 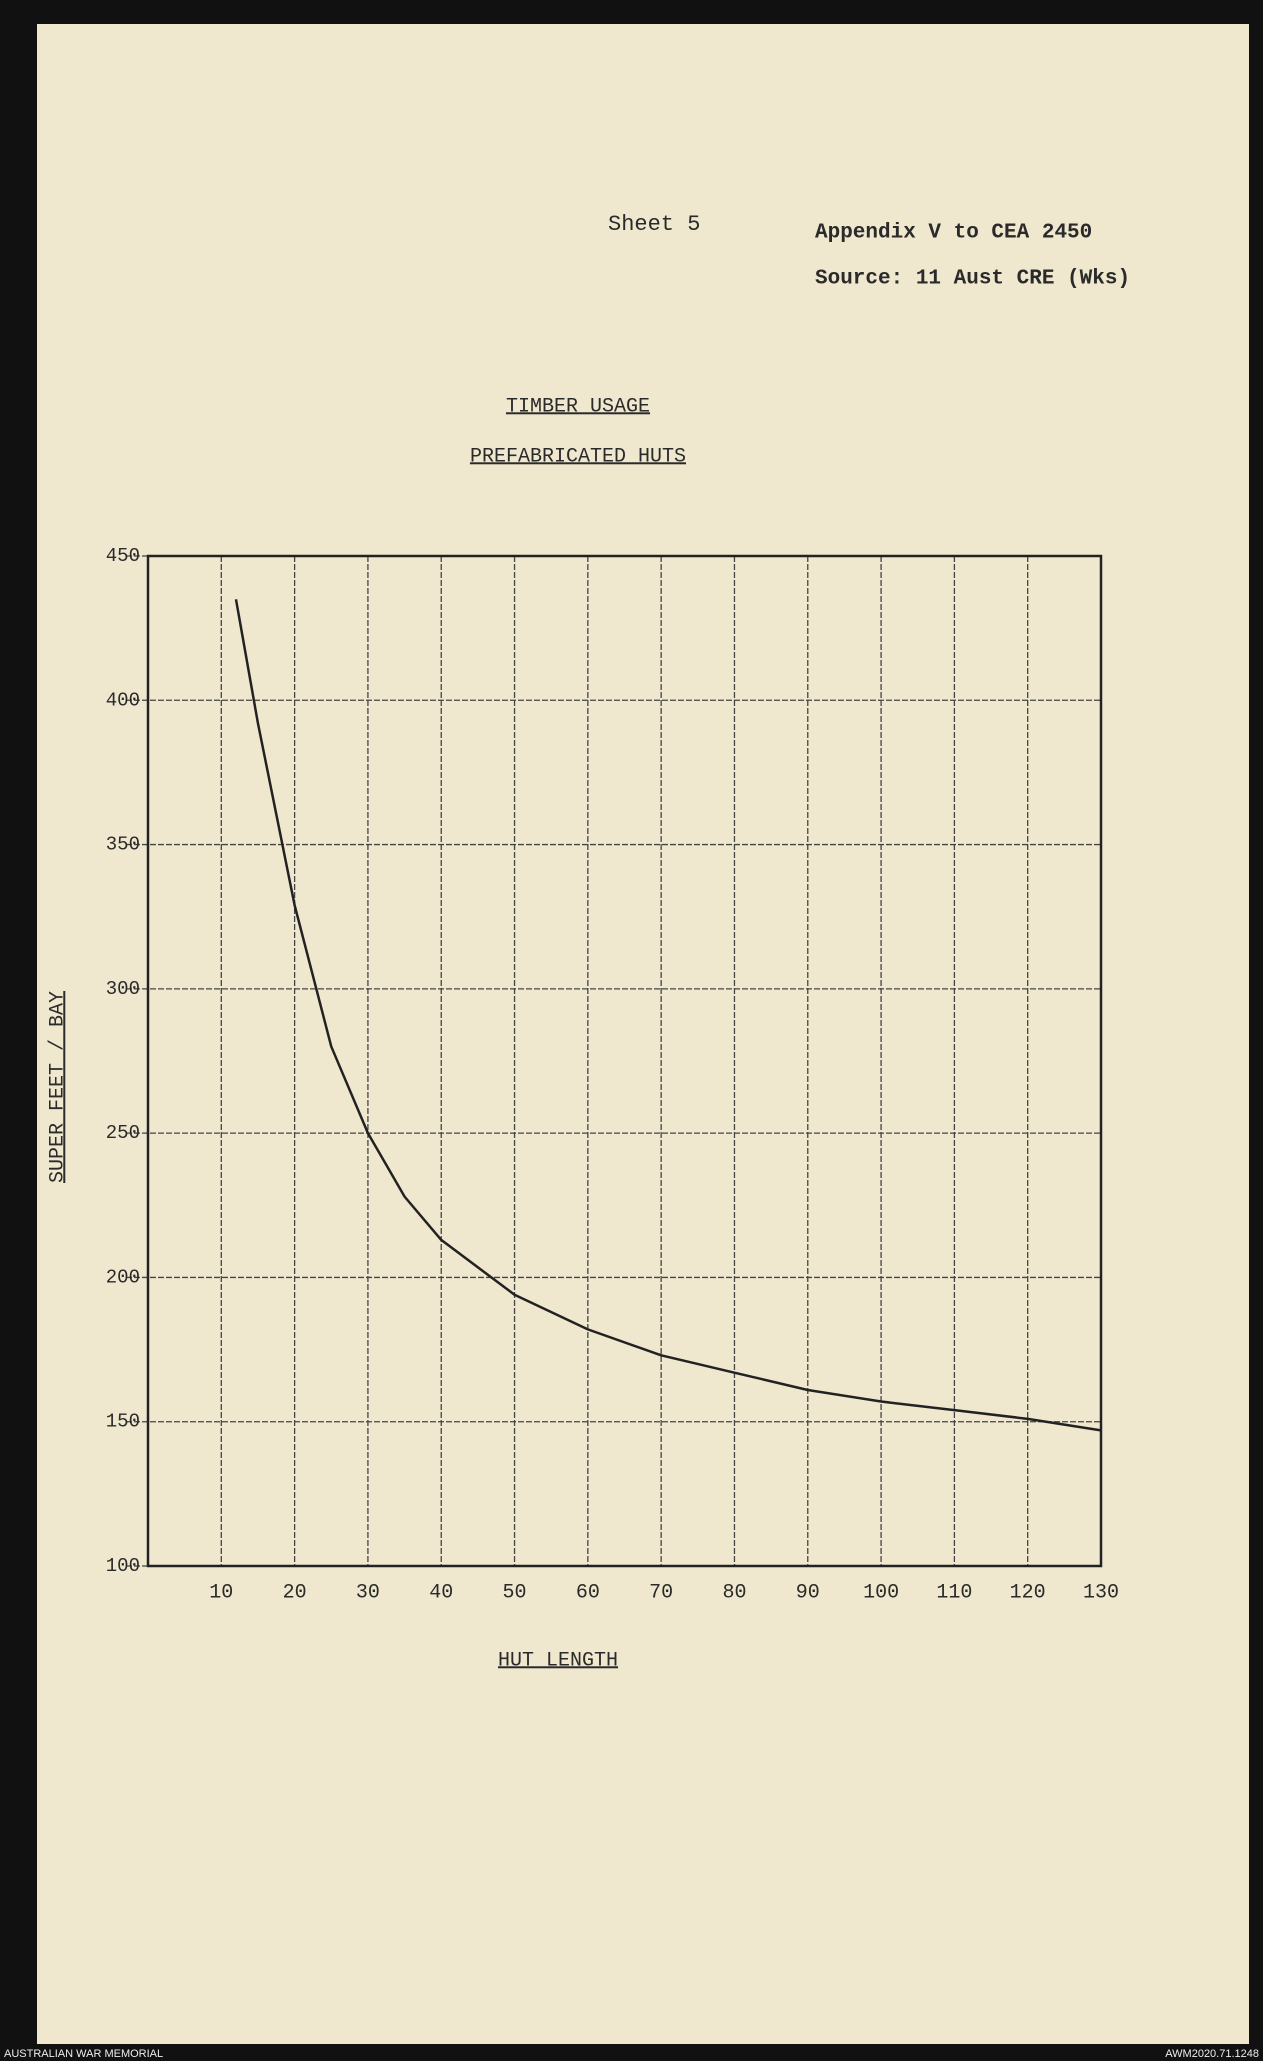 What do you see at coordinates (972, 279) in the screenshot?
I see `source-label: Source: 11 Aust CRE (Wks)` at bounding box center [972, 279].